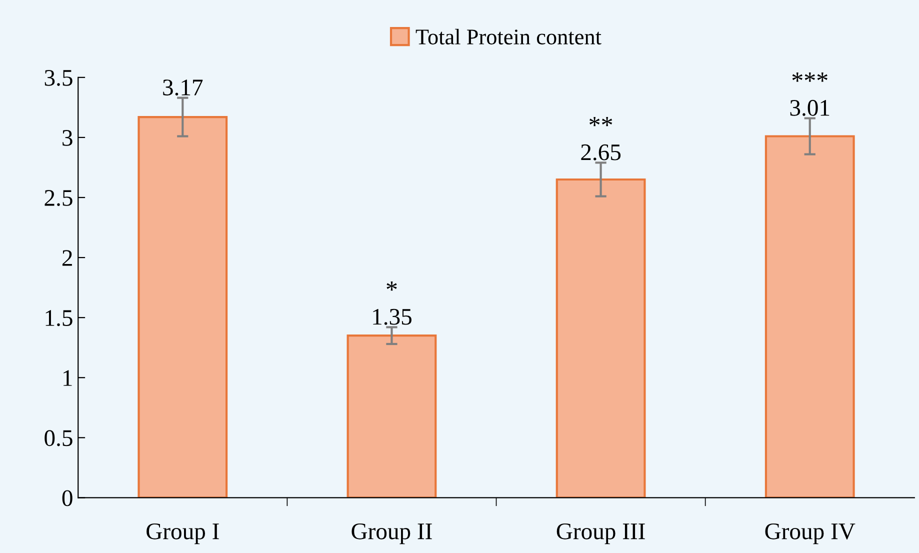 The image size is (919, 553). What do you see at coordinates (58, 198) in the screenshot?
I see `y-tick-label: 2.5` at bounding box center [58, 198].